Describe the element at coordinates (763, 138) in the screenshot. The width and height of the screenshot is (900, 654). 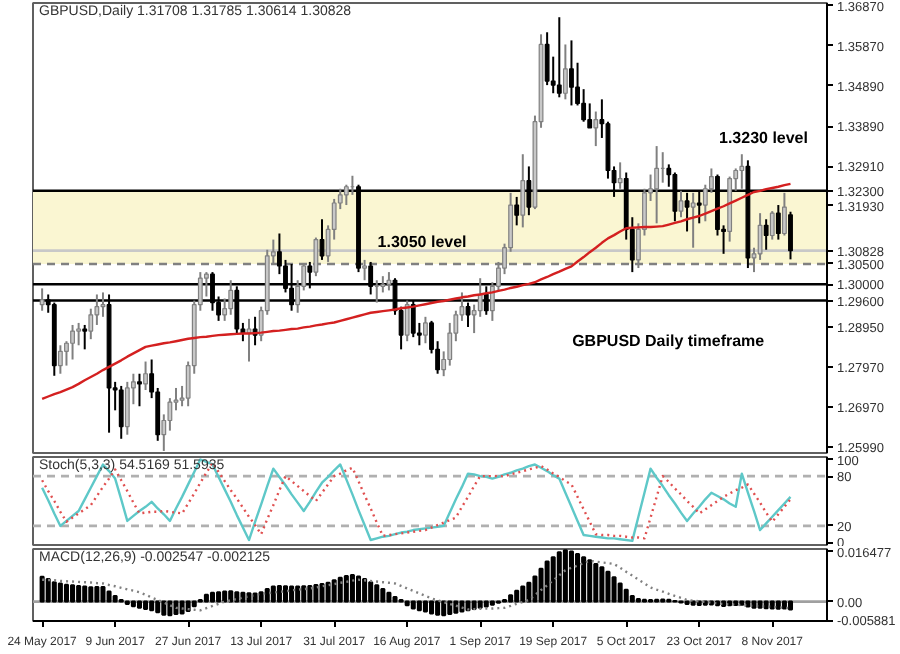
I see `annotation: 1.3230 level` at that location.